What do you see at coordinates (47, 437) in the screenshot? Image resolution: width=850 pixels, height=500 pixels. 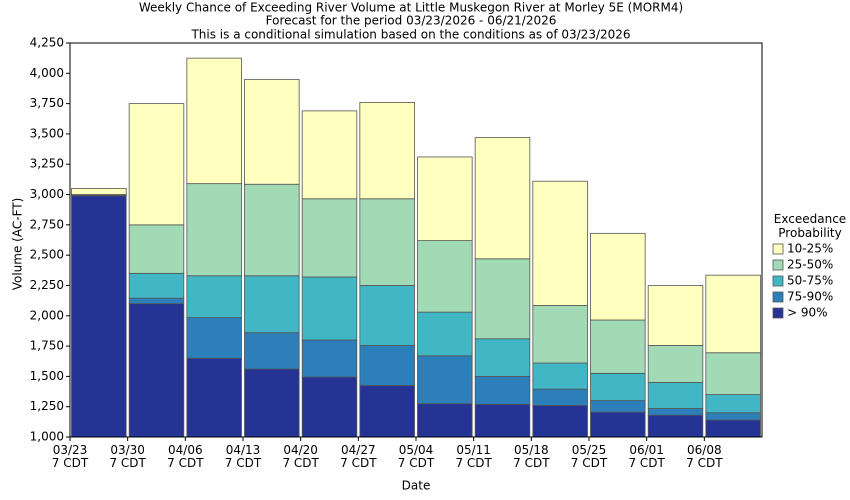 I see `y-tick-label: 1,000` at bounding box center [47, 437].